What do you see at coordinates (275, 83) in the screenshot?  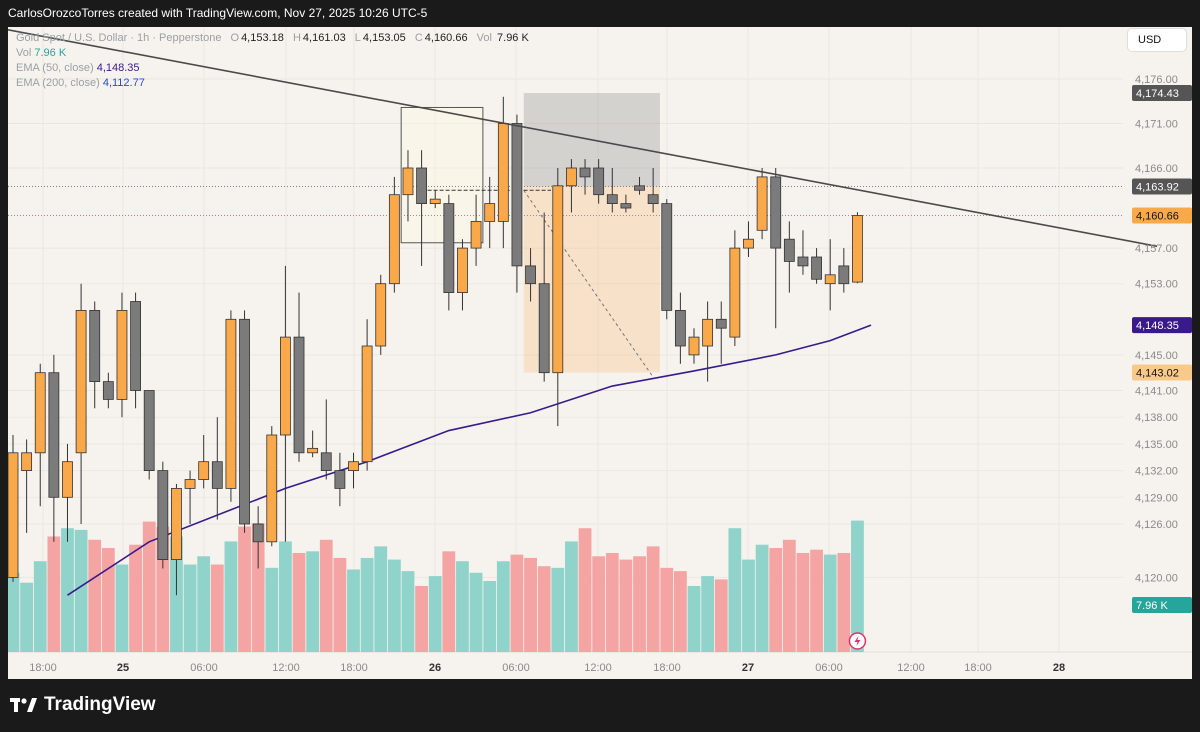 I see `ema200-row: EMA (200, close) 4,112.77` at bounding box center [275, 83].